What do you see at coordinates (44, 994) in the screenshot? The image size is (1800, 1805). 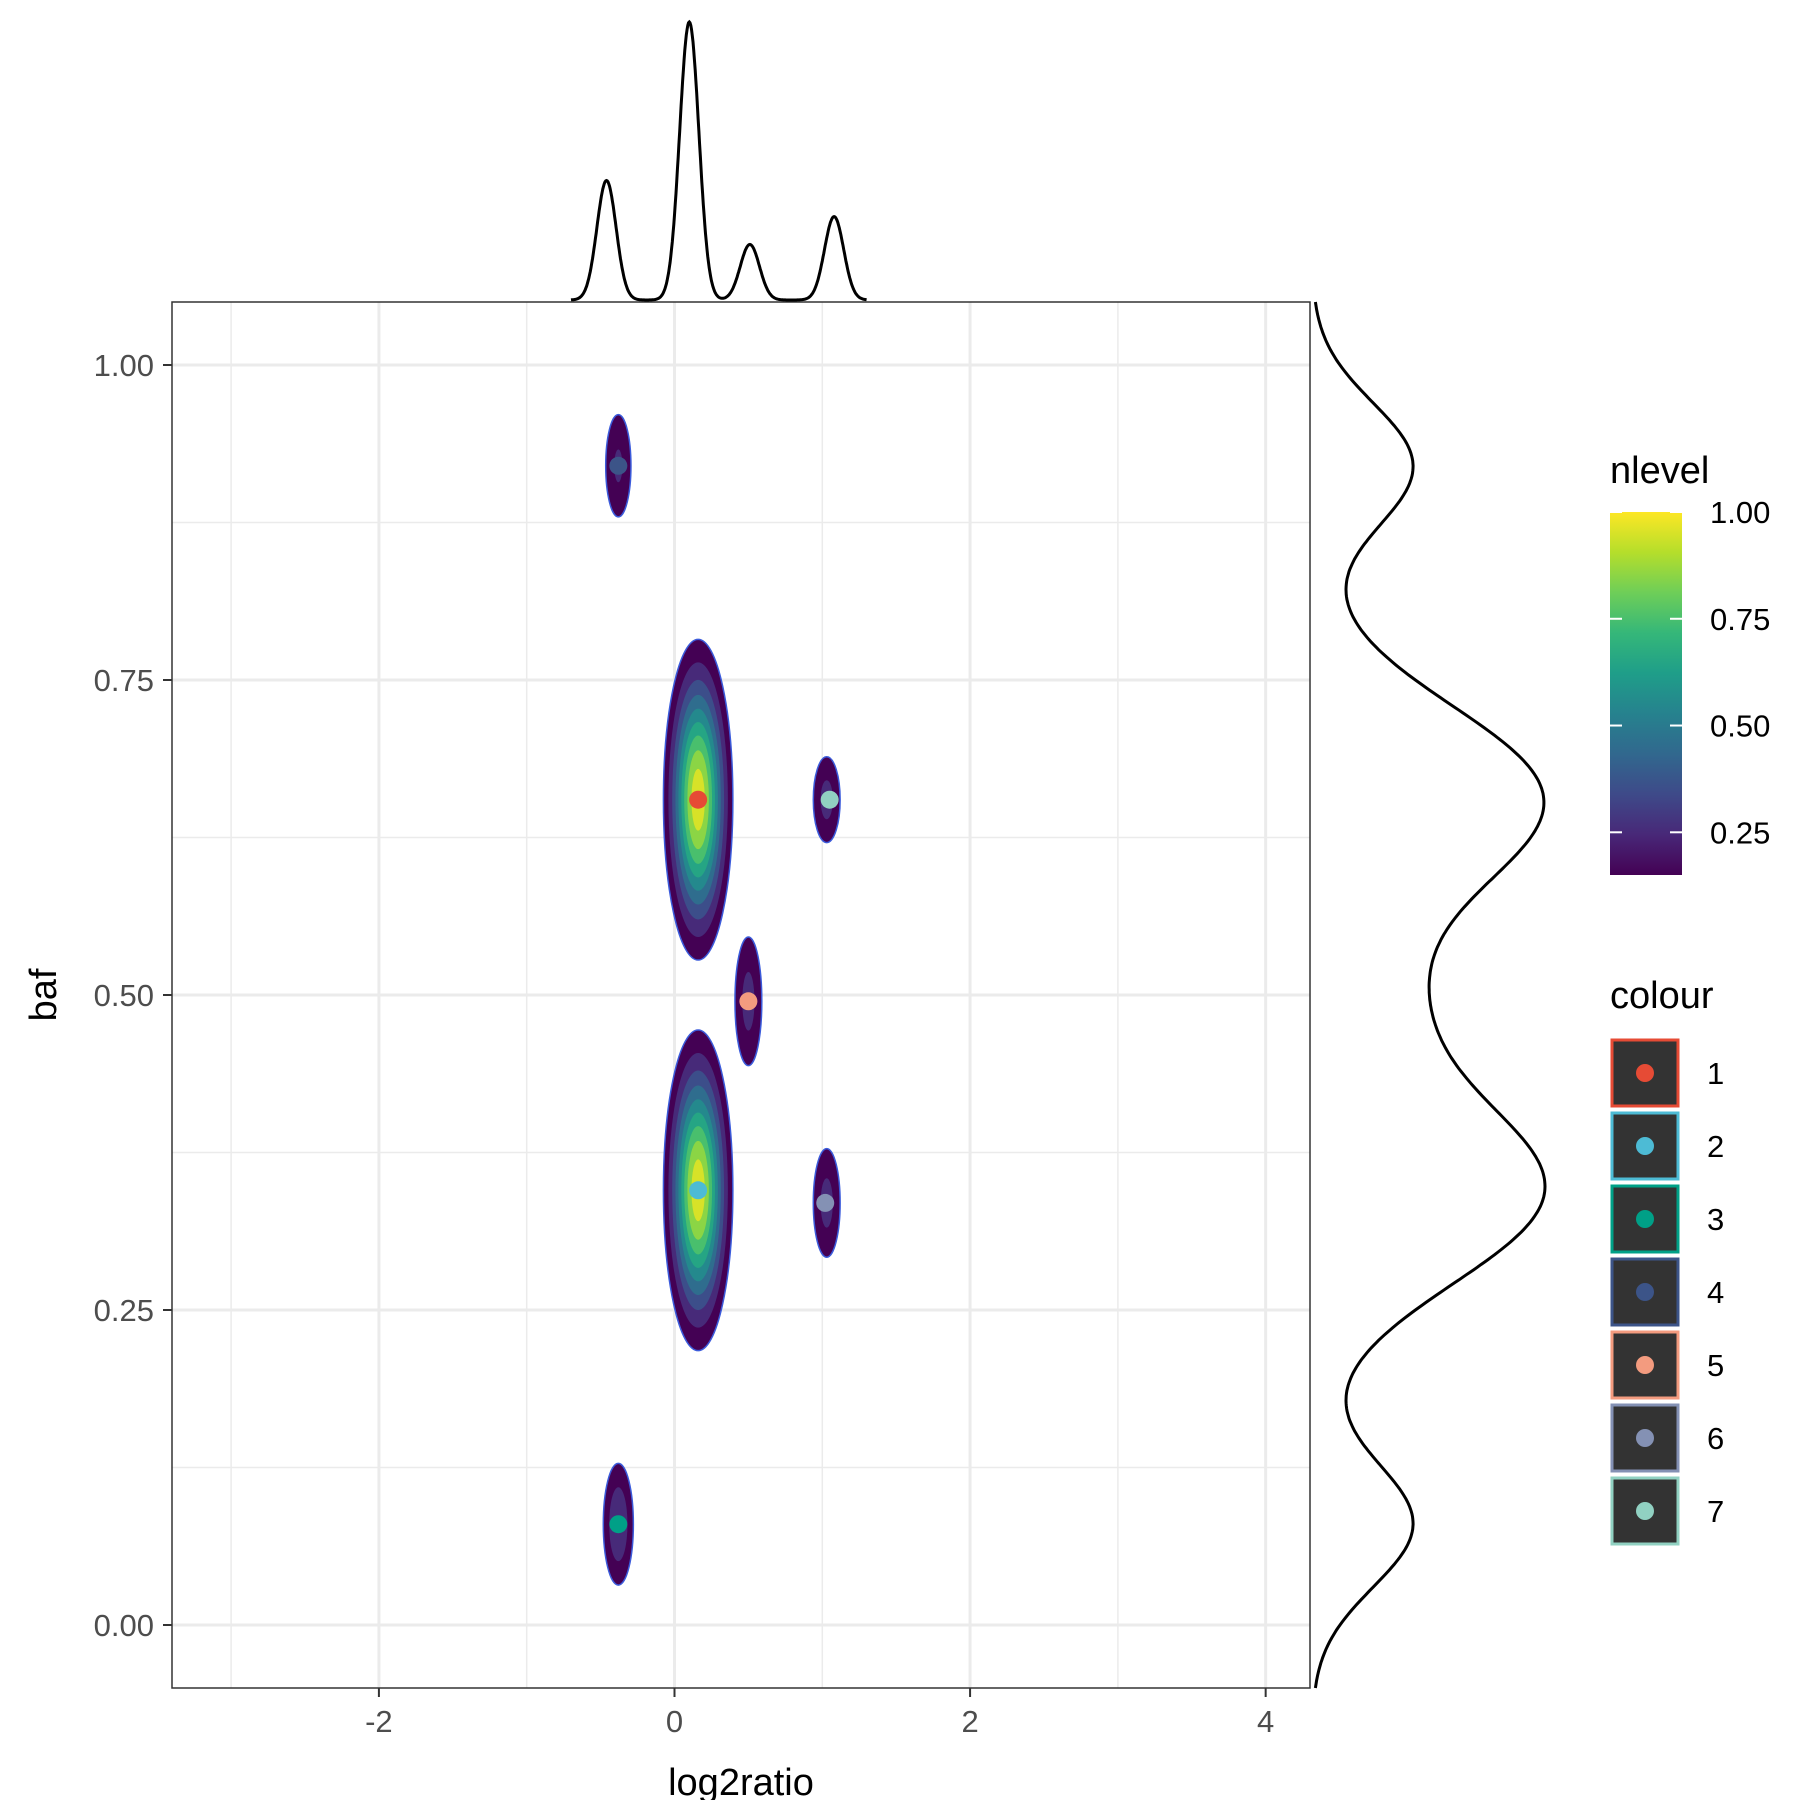 I see `y-axis-label: baf` at bounding box center [44, 994].